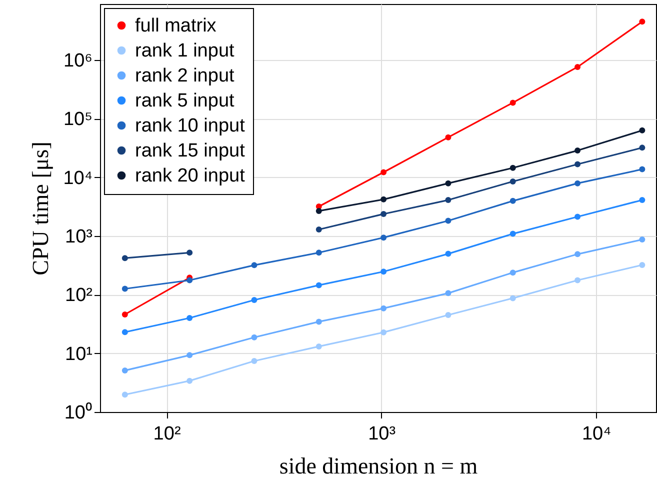  I want to click on y-tick-label: 10², so click(78, 295).